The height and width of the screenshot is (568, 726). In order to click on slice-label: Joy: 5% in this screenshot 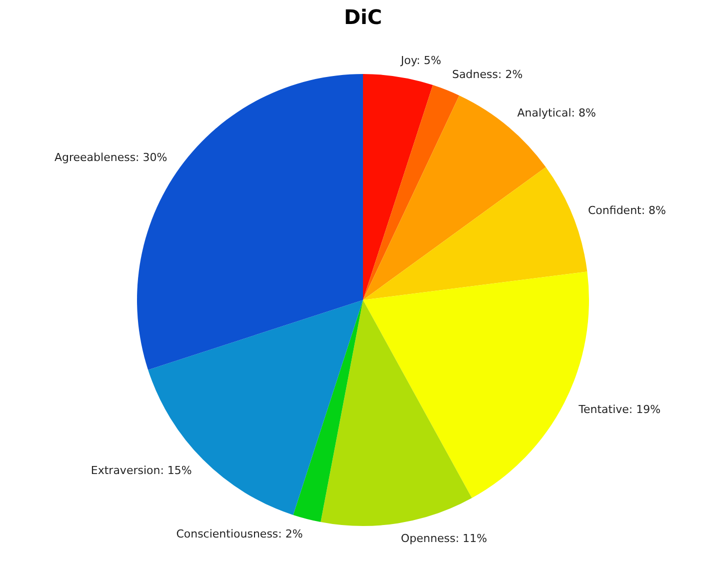, I will do `click(421, 60)`.